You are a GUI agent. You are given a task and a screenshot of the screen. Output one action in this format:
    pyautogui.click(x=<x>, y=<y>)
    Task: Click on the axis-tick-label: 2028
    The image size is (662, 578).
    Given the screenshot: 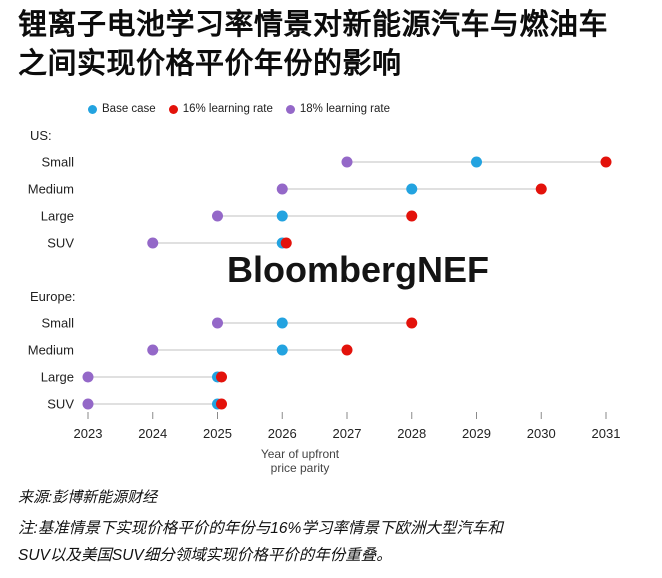 What is the action you would take?
    pyautogui.click(x=411, y=433)
    